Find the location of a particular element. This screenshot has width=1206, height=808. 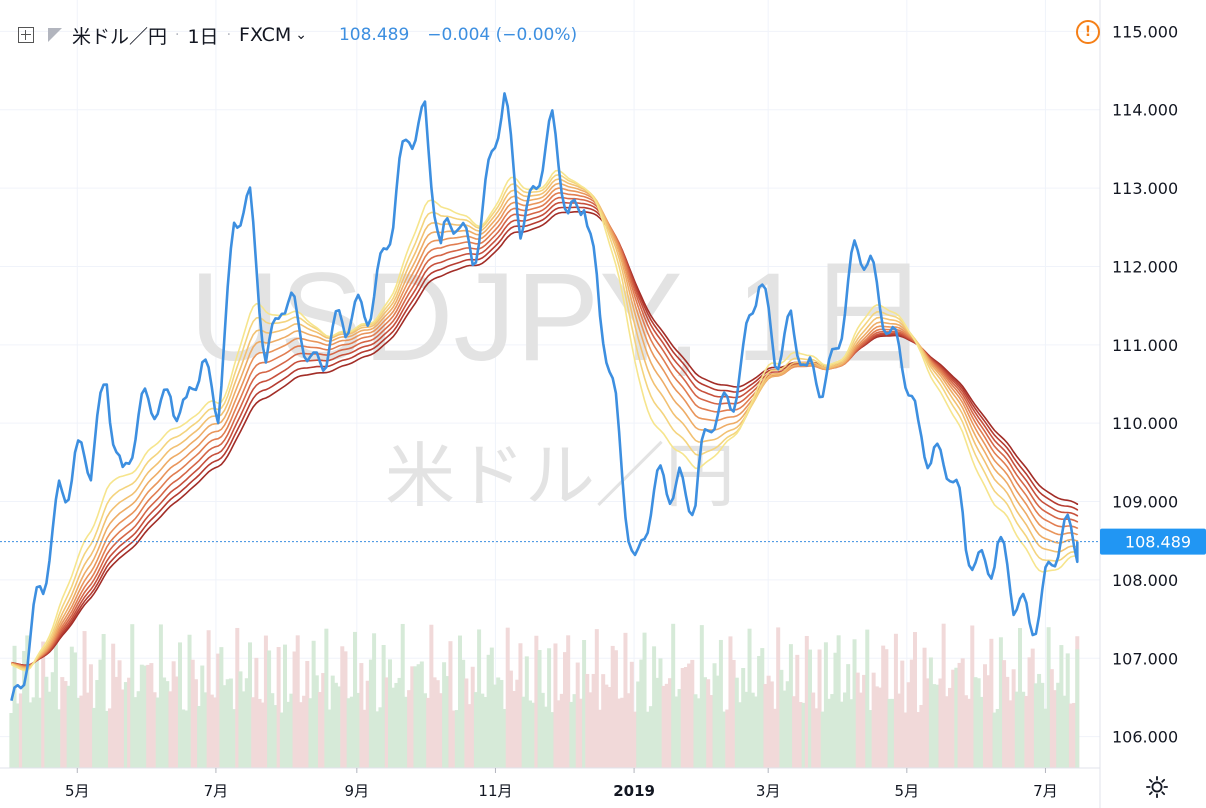

settings-gear-icon is located at coordinates (1157, 787).